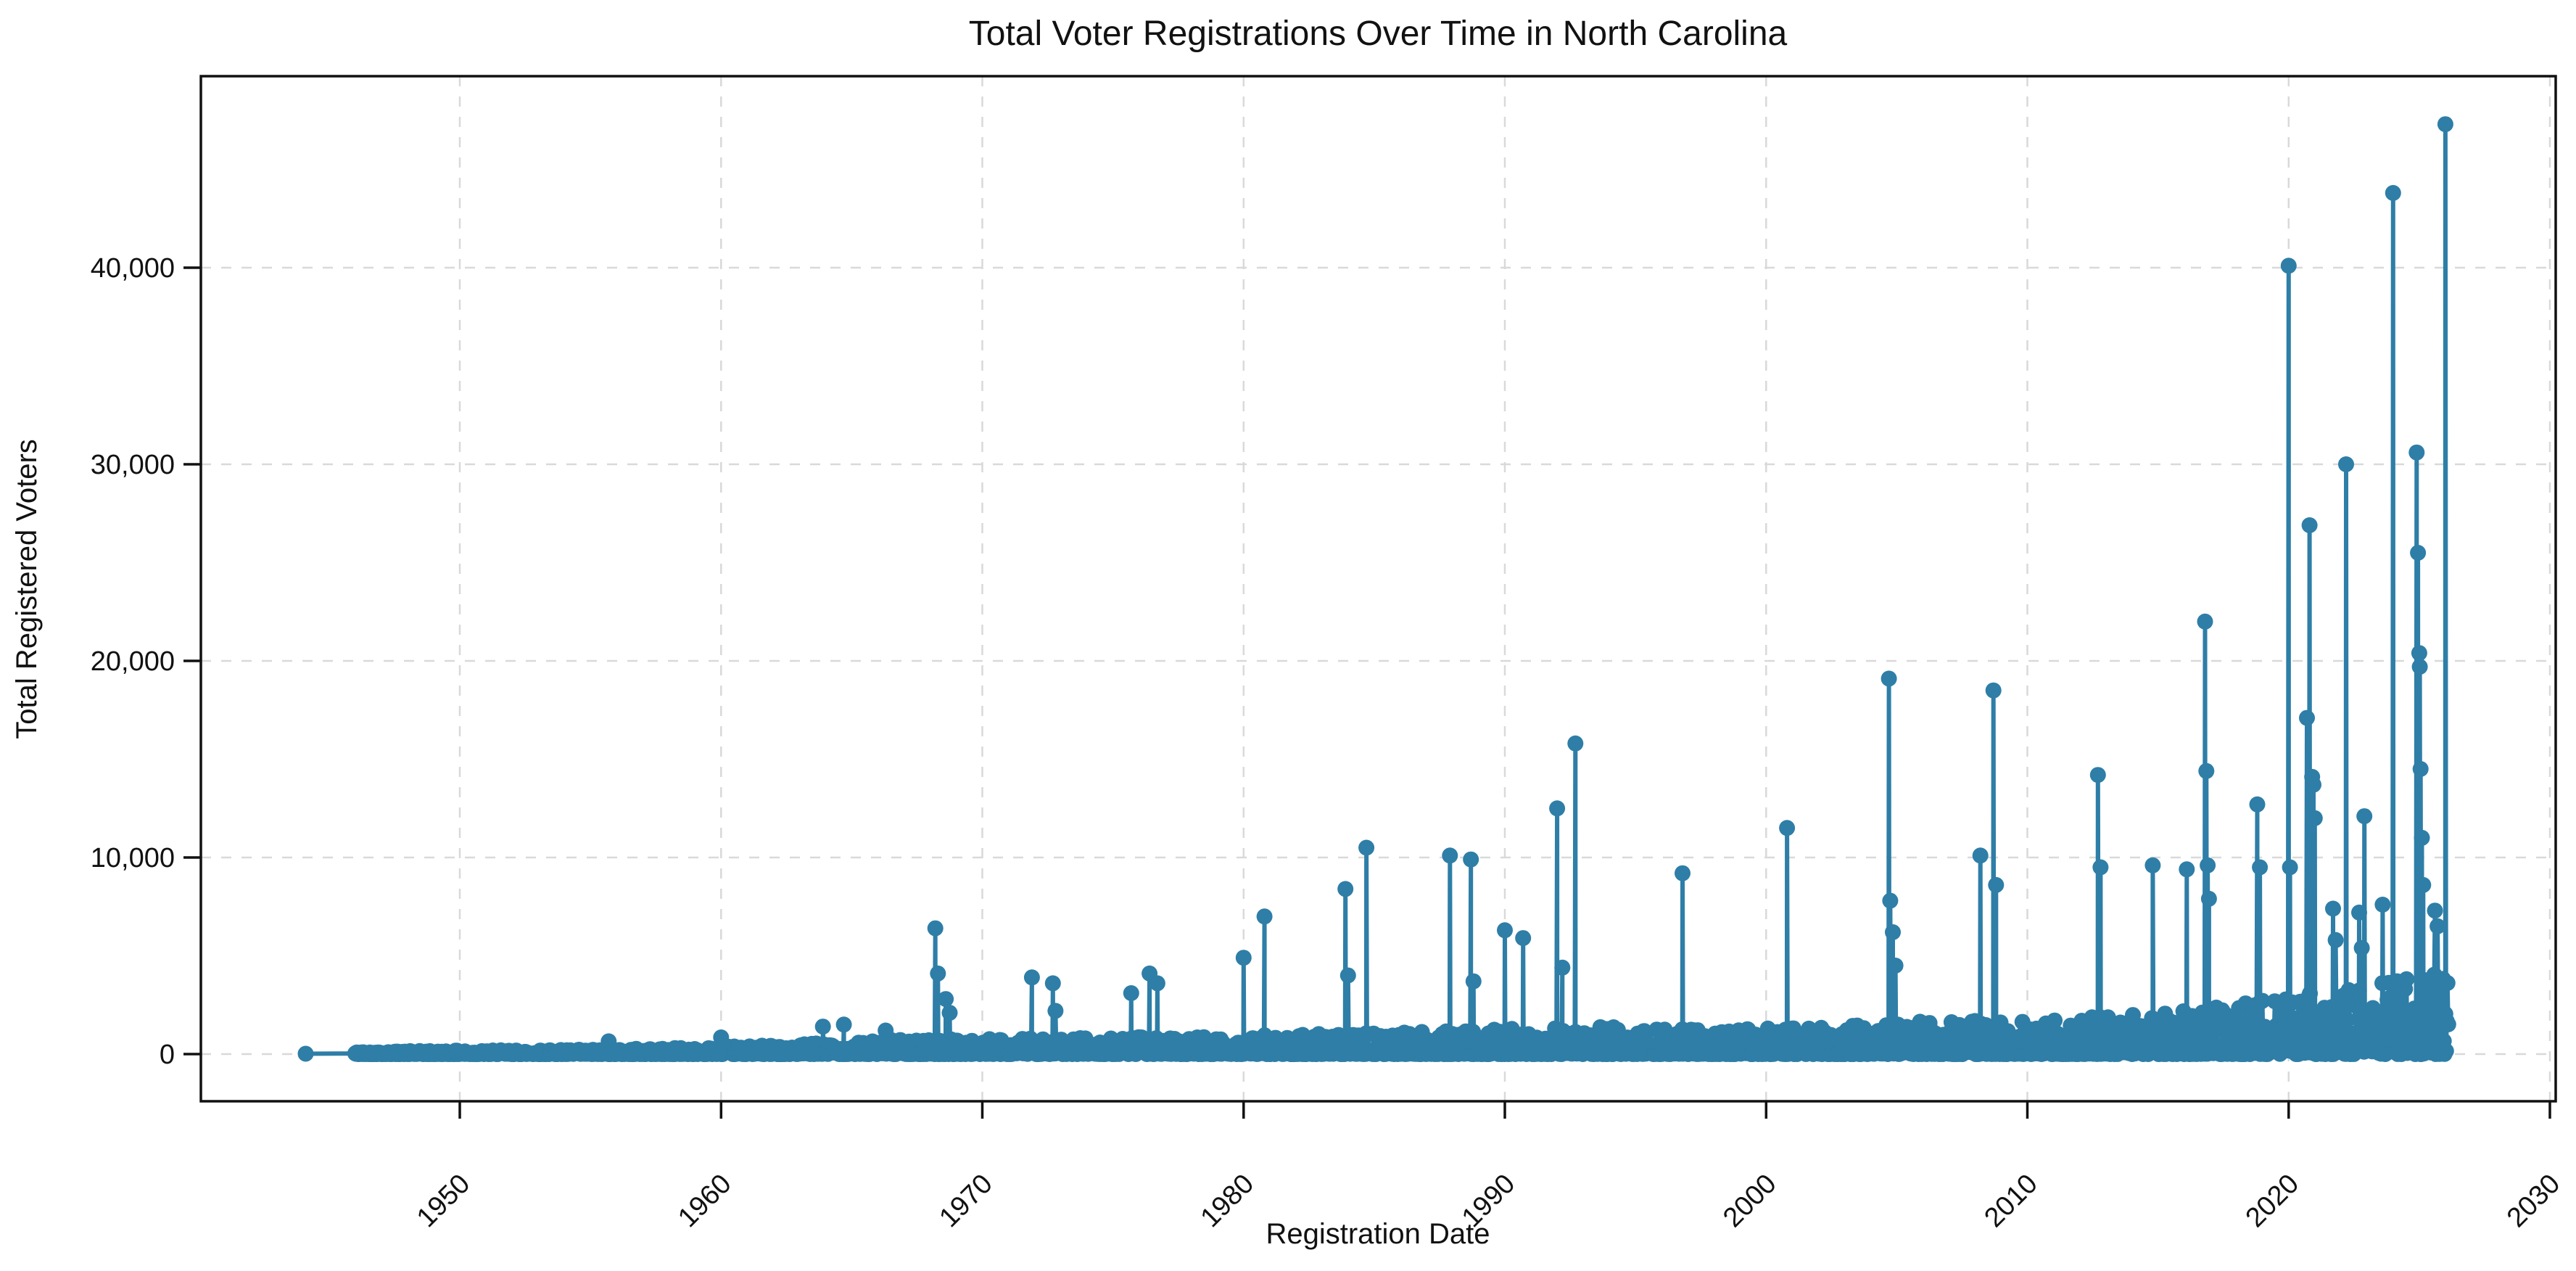 The width and height of the screenshot is (2576, 1271). I want to click on y-tick-label: 30,000, so click(133, 465).